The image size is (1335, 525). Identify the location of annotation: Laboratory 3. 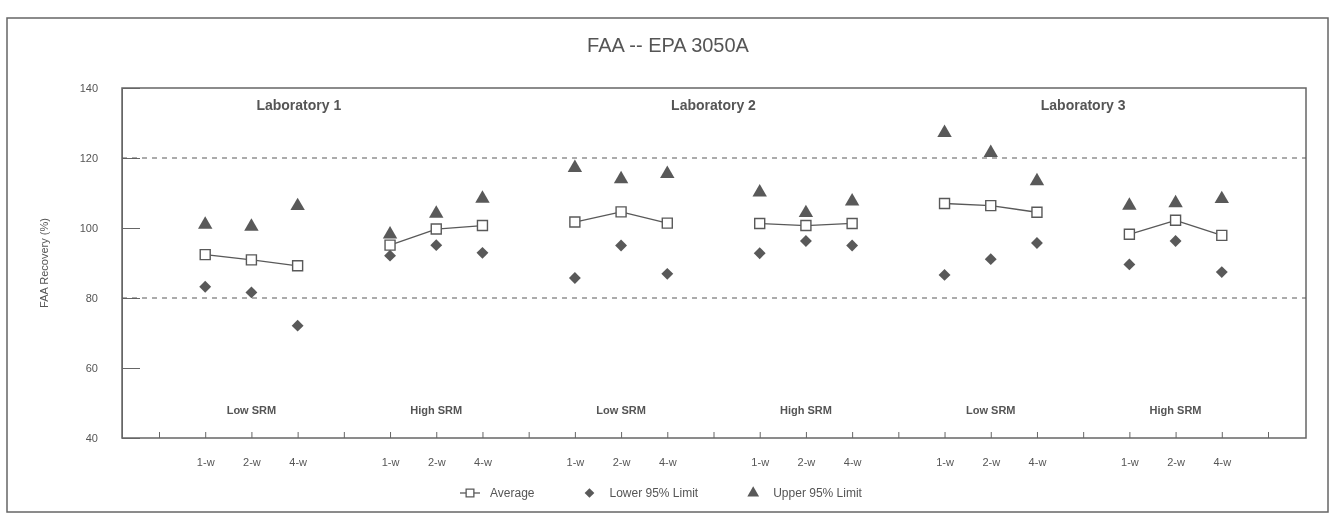
(1083, 105).